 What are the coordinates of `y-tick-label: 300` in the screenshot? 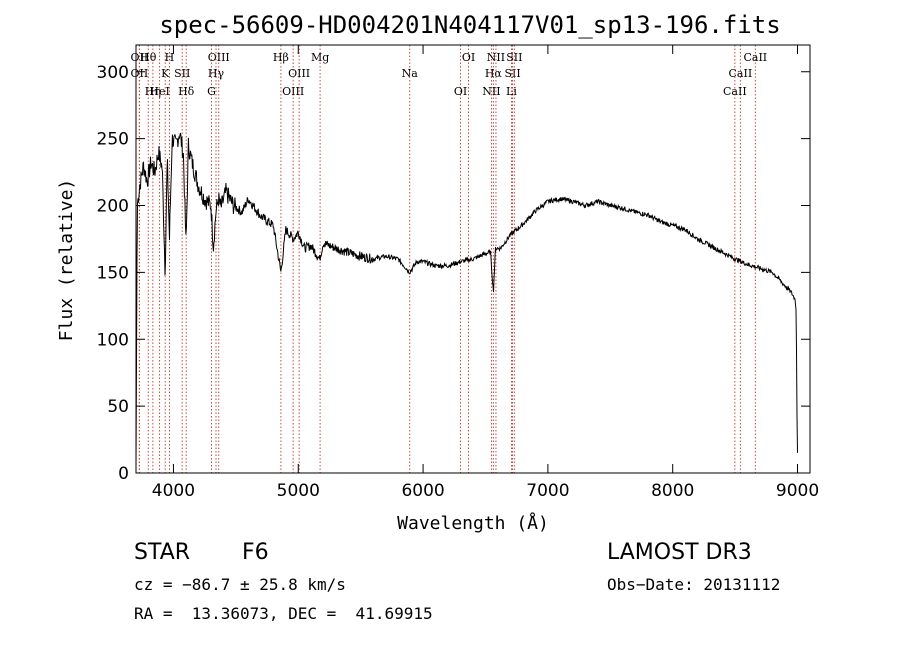 It's located at (113, 73).